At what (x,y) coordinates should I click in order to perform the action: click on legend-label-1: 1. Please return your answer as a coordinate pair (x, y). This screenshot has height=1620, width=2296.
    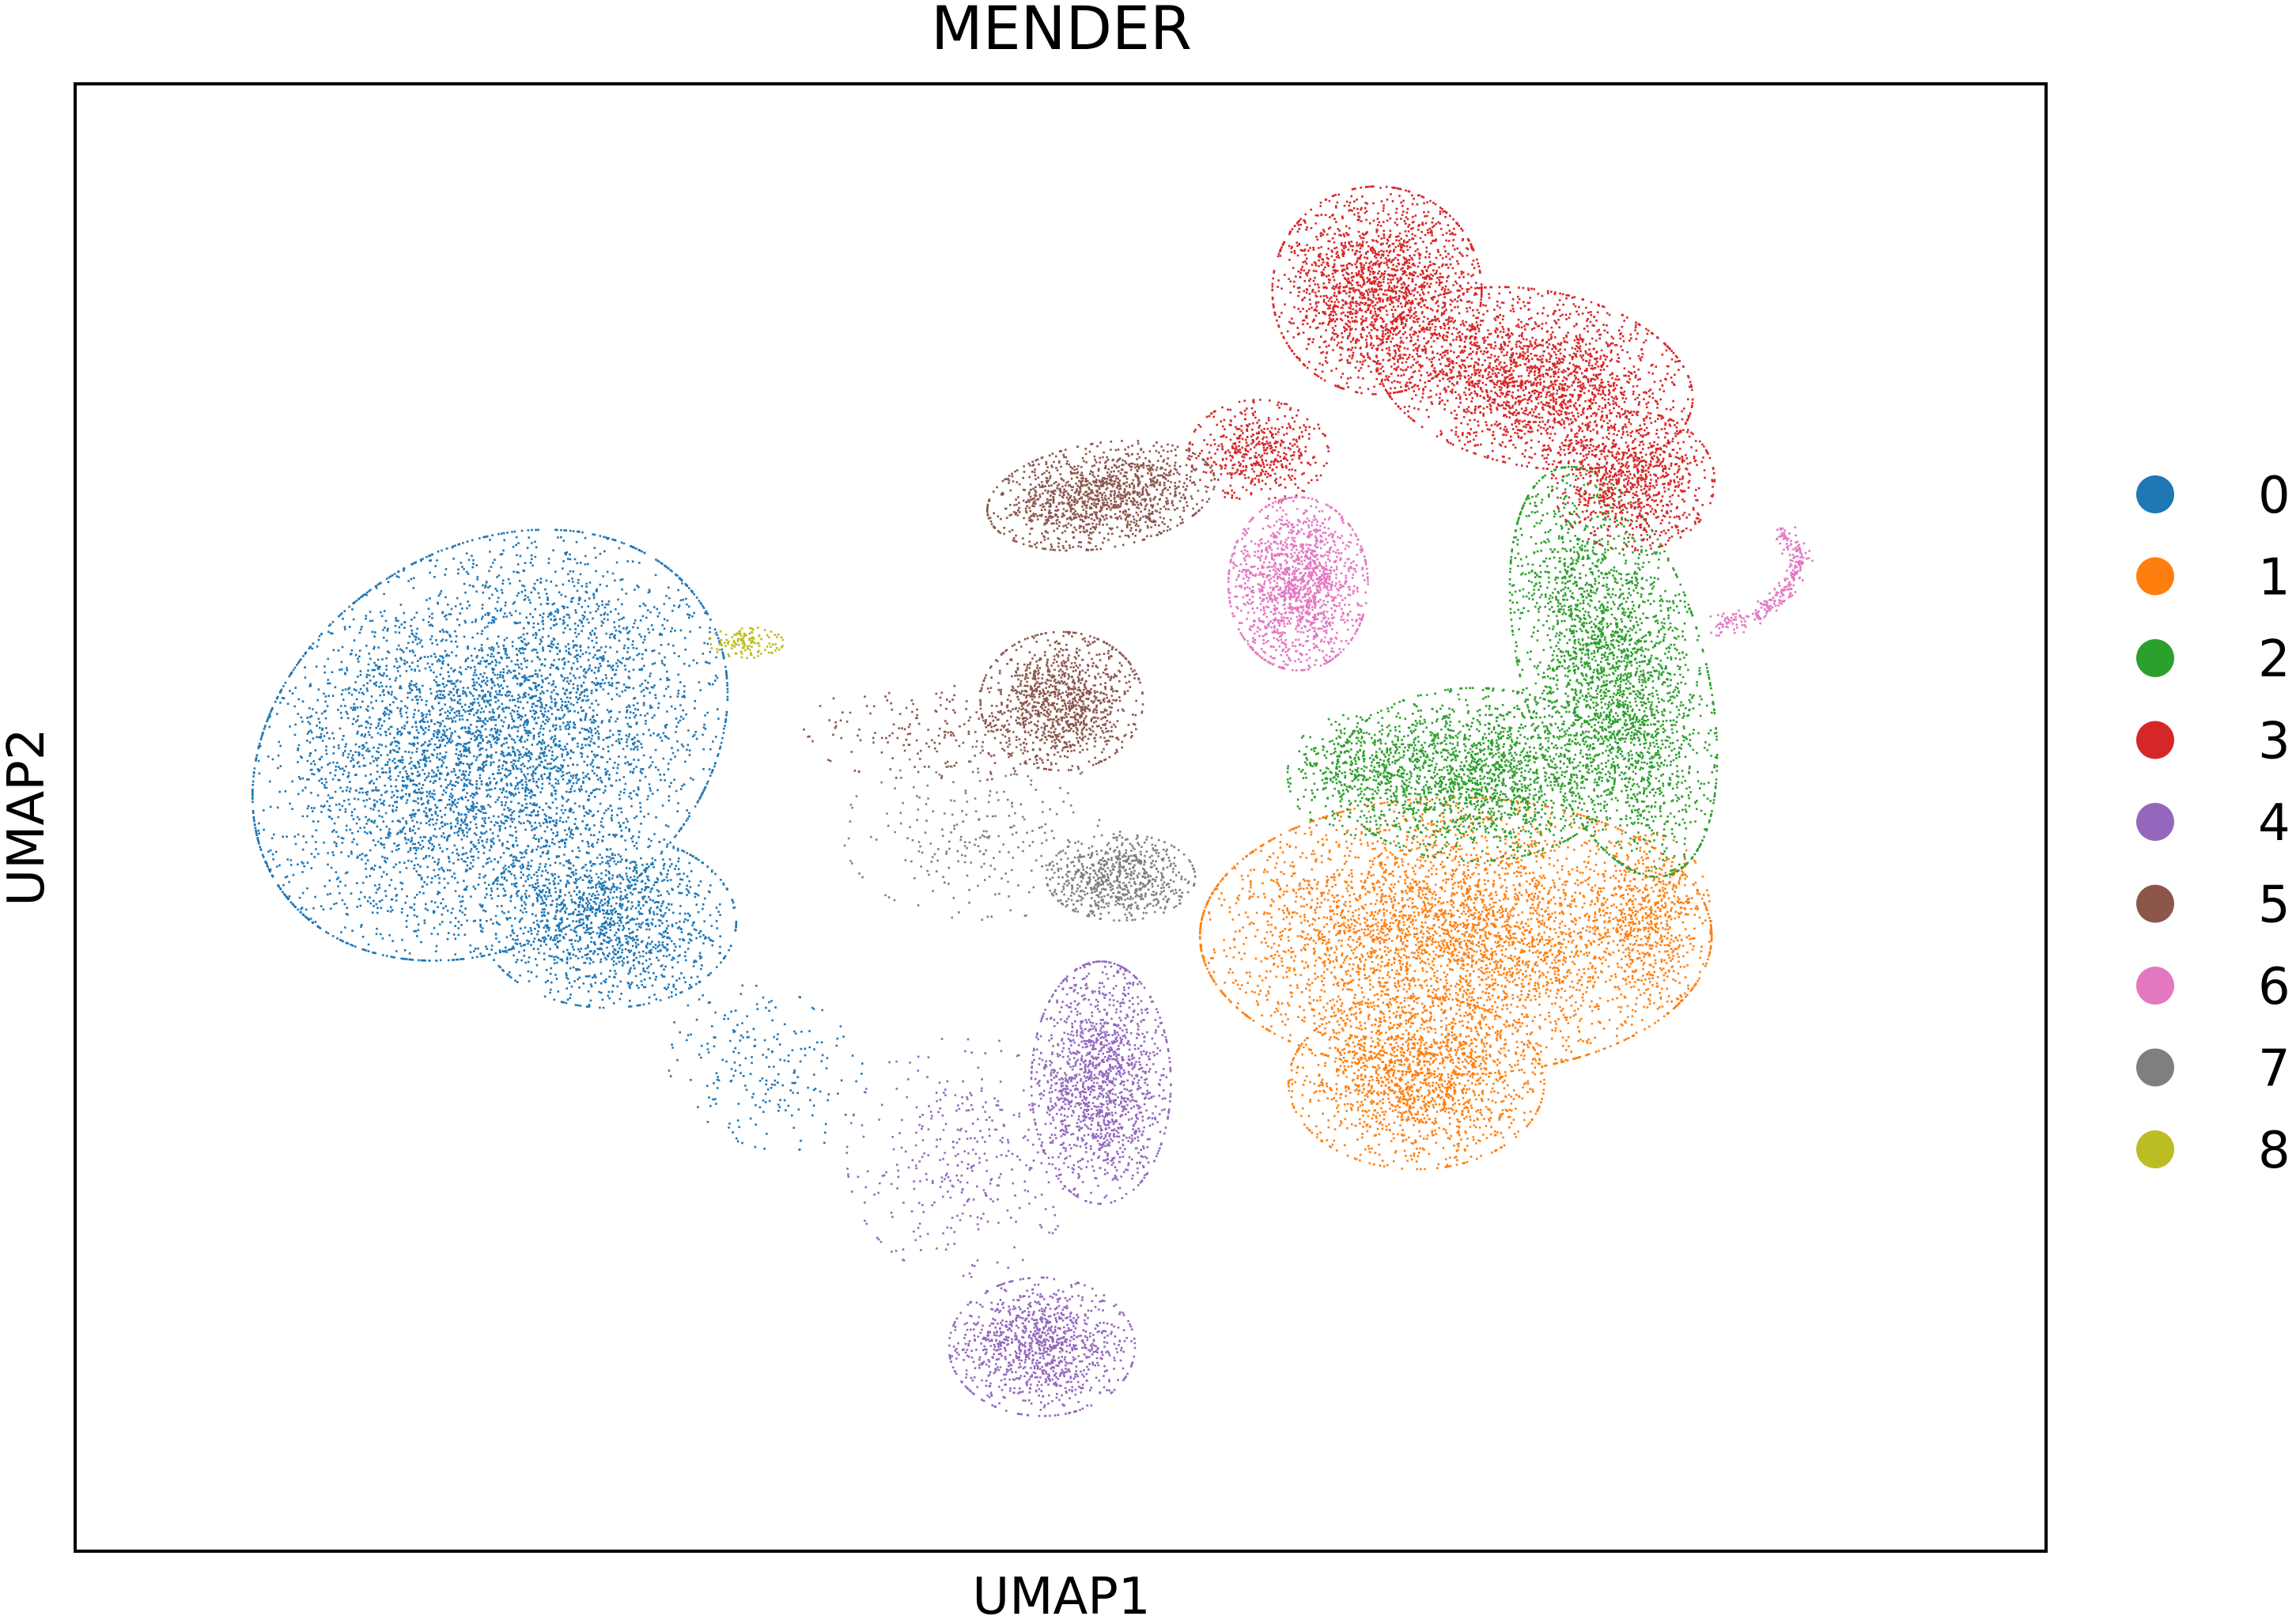
    Looking at the image, I should click on (2274, 578).